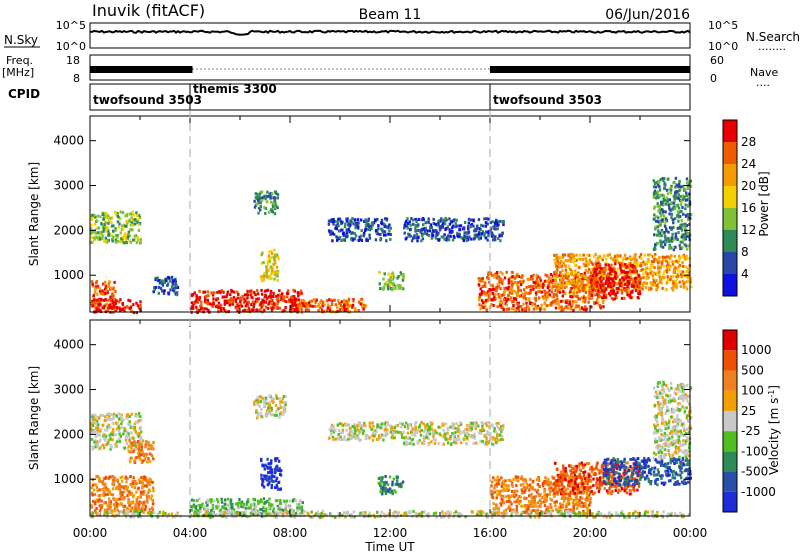  I want to click on colorbar-swatch, so click(730, 197).